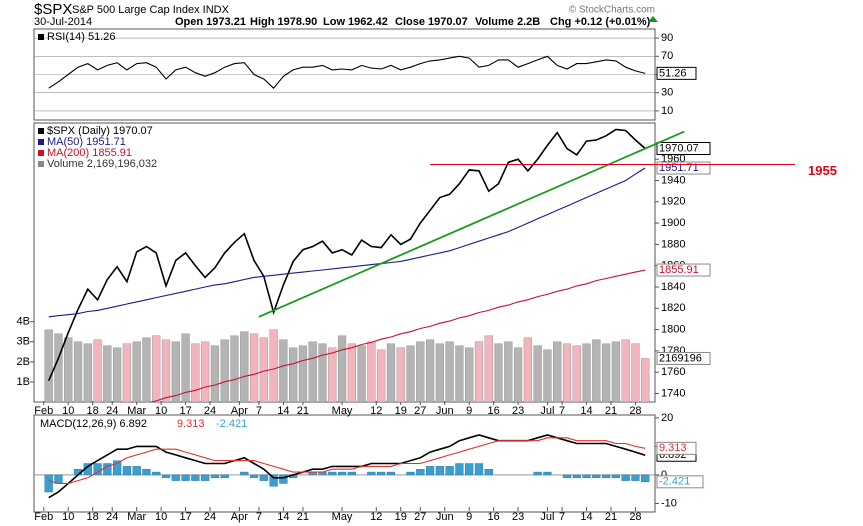  What do you see at coordinates (664, 475) in the screenshot?
I see `y-tick-label: 0` at bounding box center [664, 475].